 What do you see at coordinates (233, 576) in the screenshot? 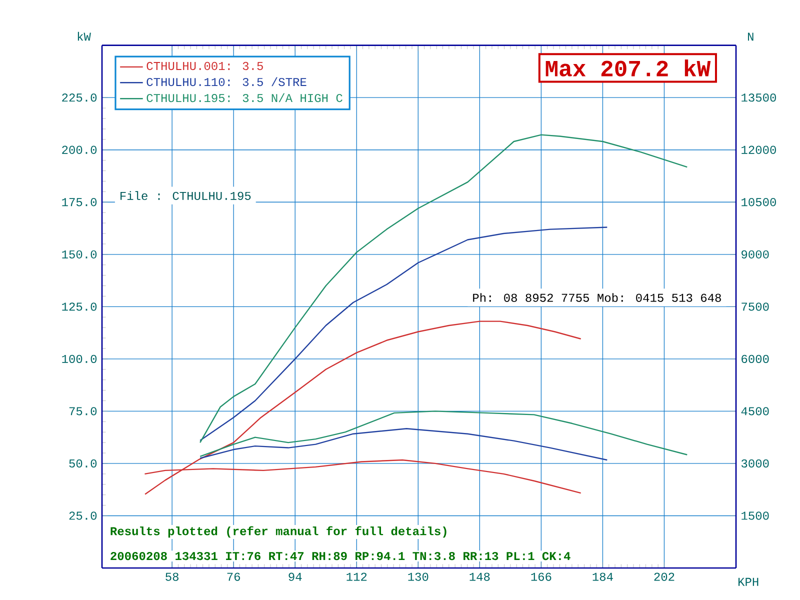
I see `x-tick-label: 76` at bounding box center [233, 576].